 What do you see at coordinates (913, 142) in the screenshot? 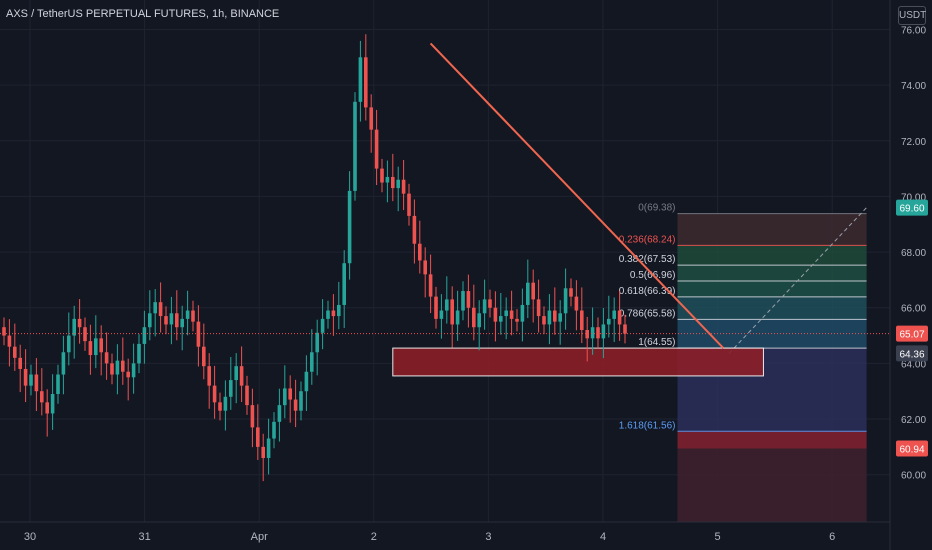
I see `y-tick-label: 72.00` at bounding box center [913, 142].